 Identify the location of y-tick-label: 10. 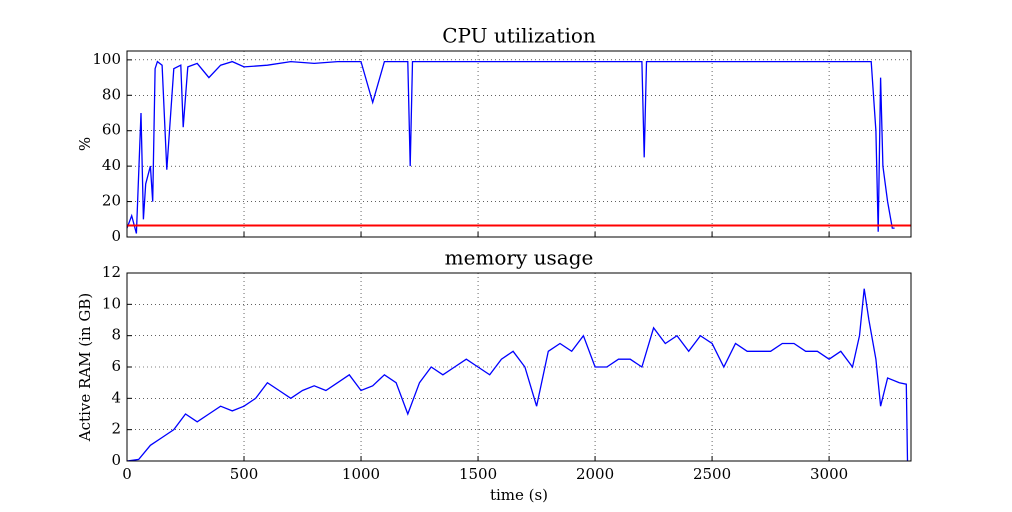
(111, 303).